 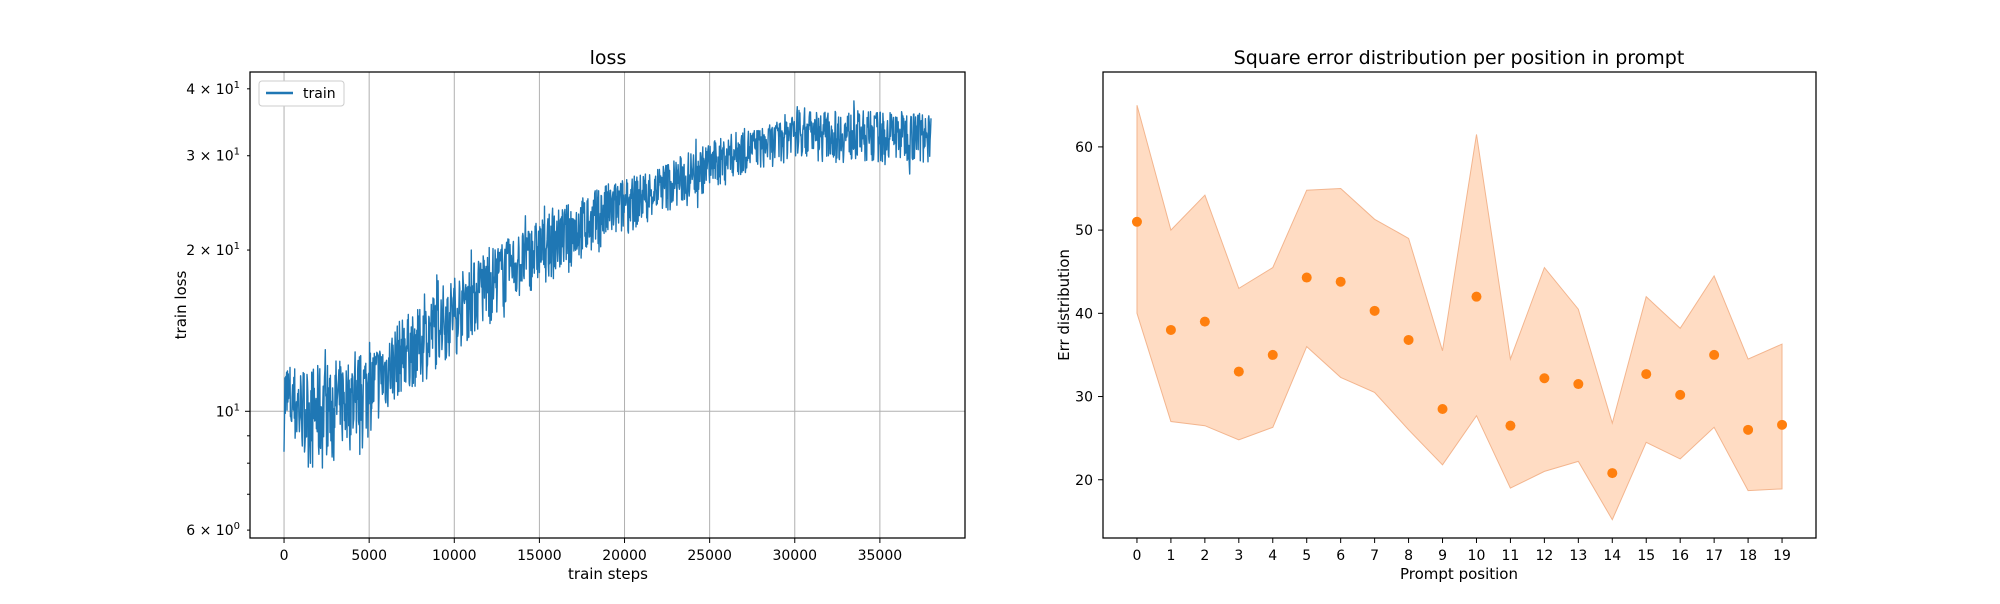 I want to click on loss-y-tick-label: 101, so click(x=228, y=411).